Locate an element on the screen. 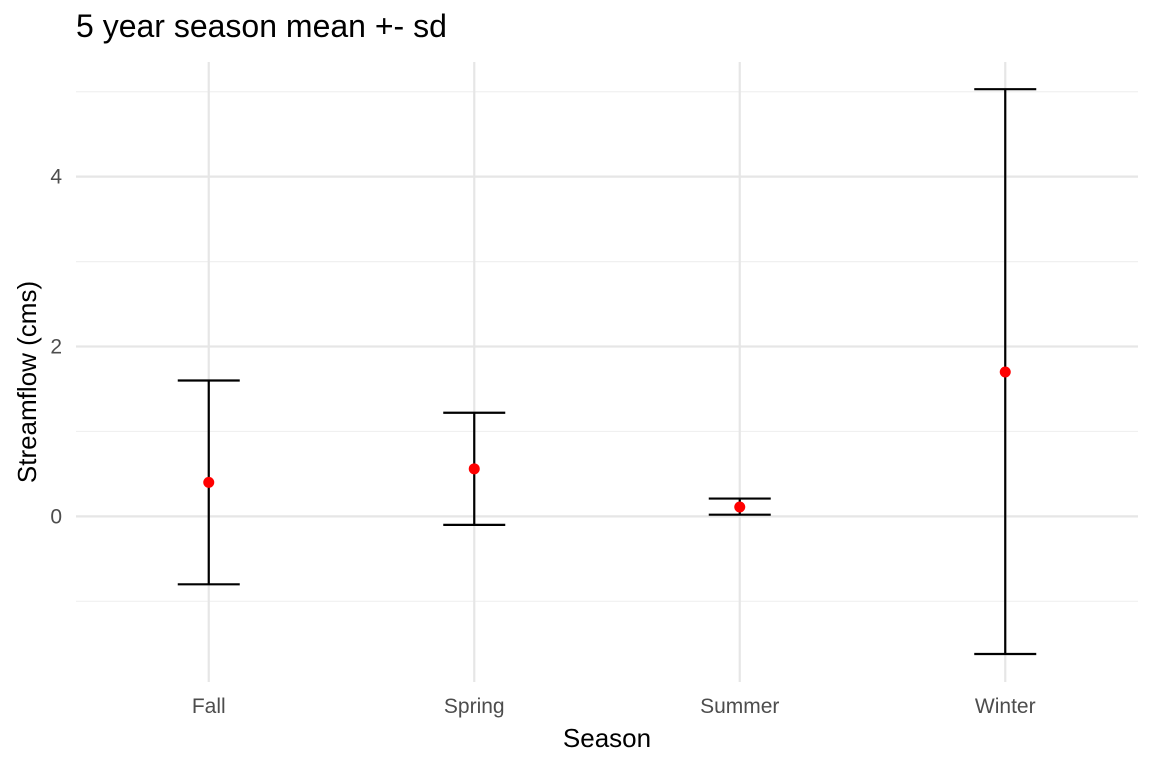  mean-point-spring is located at coordinates (474, 469).